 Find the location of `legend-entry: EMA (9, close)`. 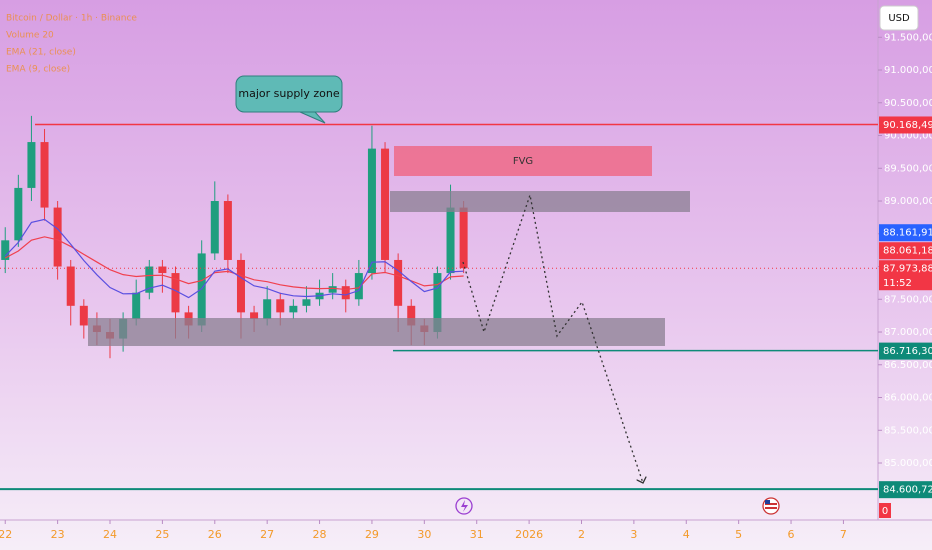

legend-entry: EMA (9, close) is located at coordinates (38, 70).